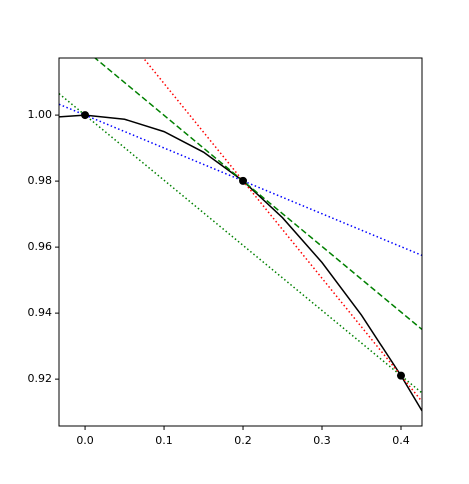 Image resolution: width=469 pixels, height=484 pixels. I want to click on x-tick-label: 0.1, so click(164, 440).